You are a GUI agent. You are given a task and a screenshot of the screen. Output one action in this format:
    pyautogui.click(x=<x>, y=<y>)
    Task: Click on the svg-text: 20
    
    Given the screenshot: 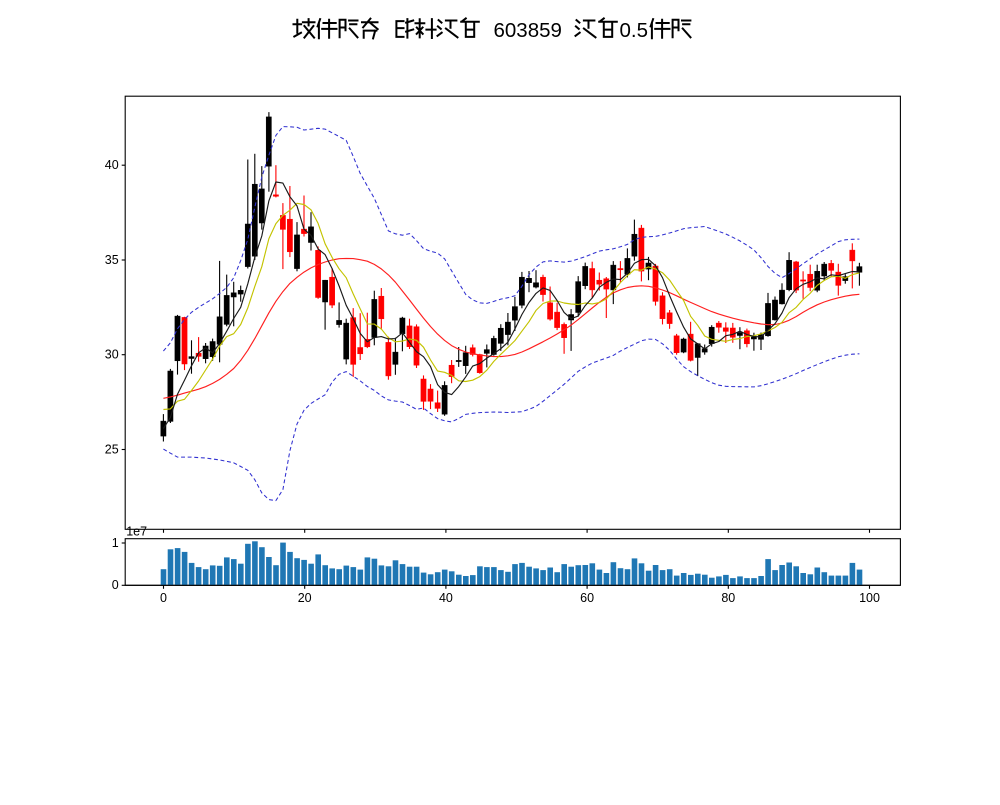 What is the action you would take?
    pyautogui.click(x=305, y=598)
    